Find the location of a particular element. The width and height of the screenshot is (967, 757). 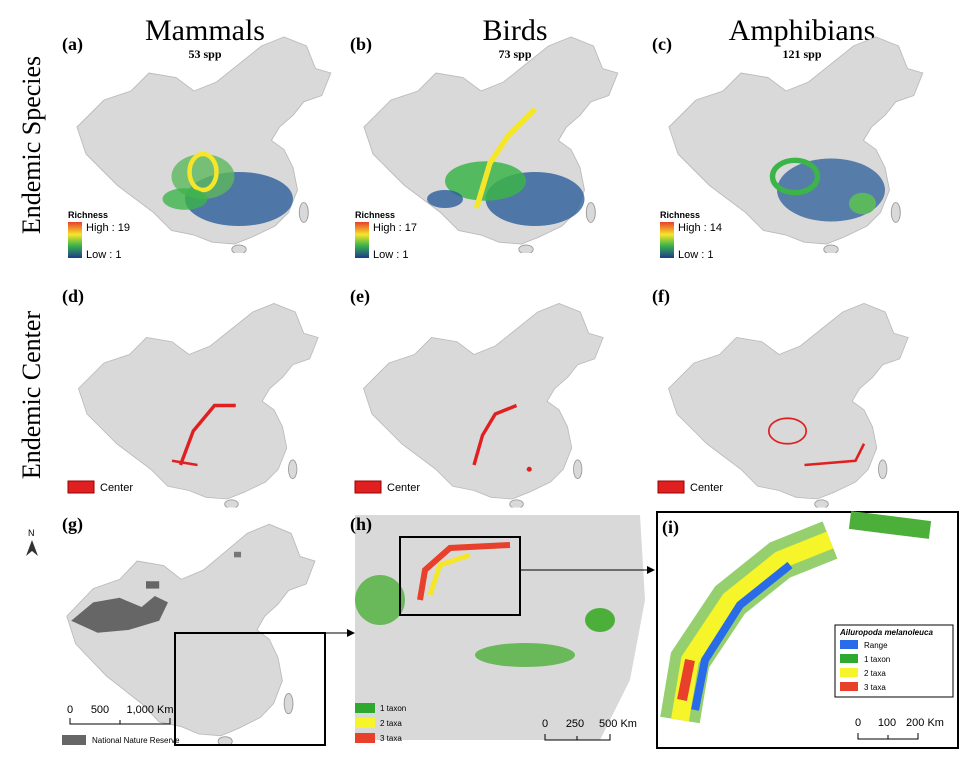

column-count: 73 spp is located at coordinates (514, 54).